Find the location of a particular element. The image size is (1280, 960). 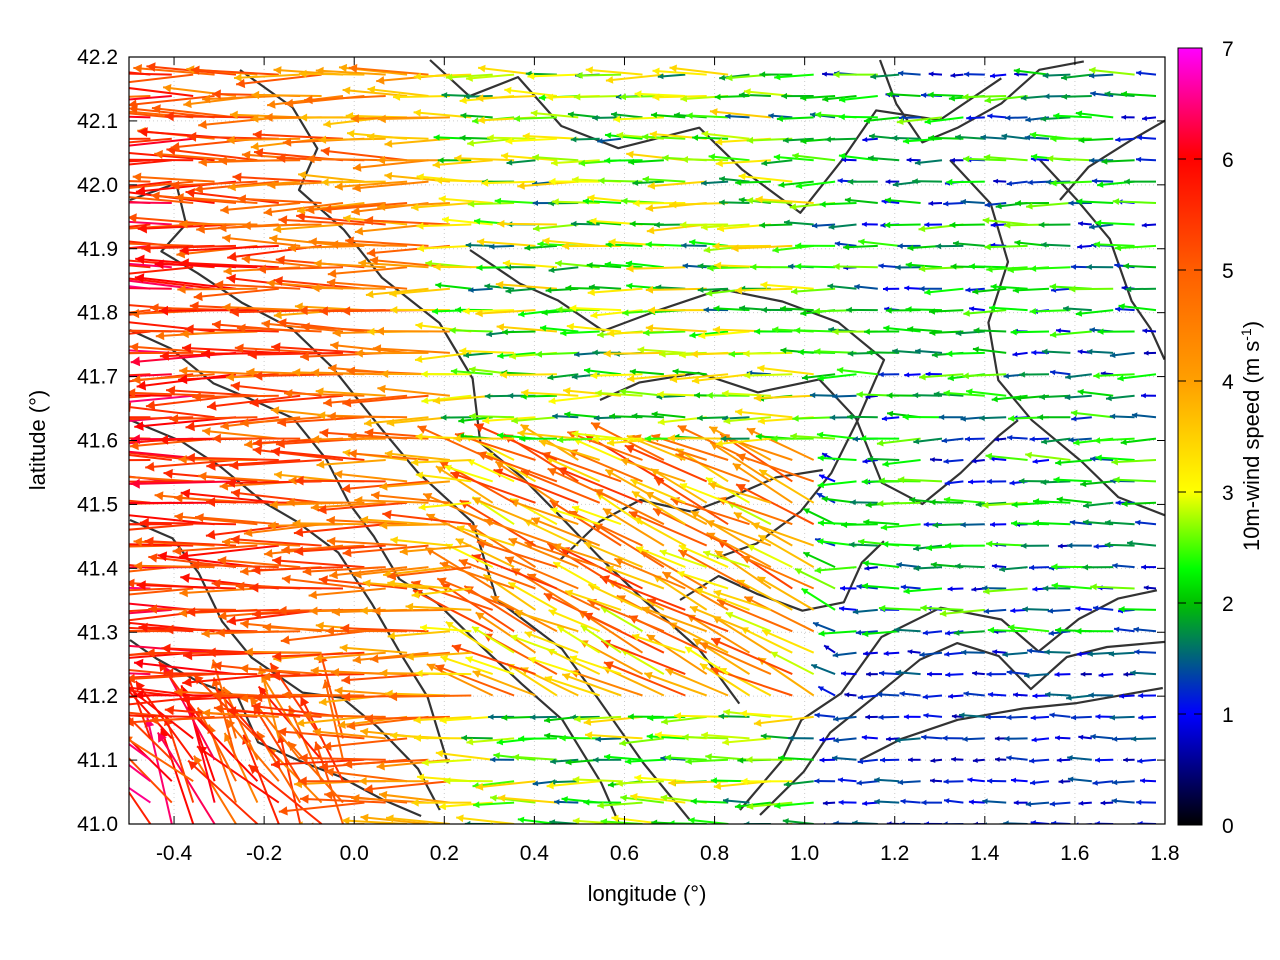

colorbar-tick-label: 7 is located at coordinates (1228, 49).